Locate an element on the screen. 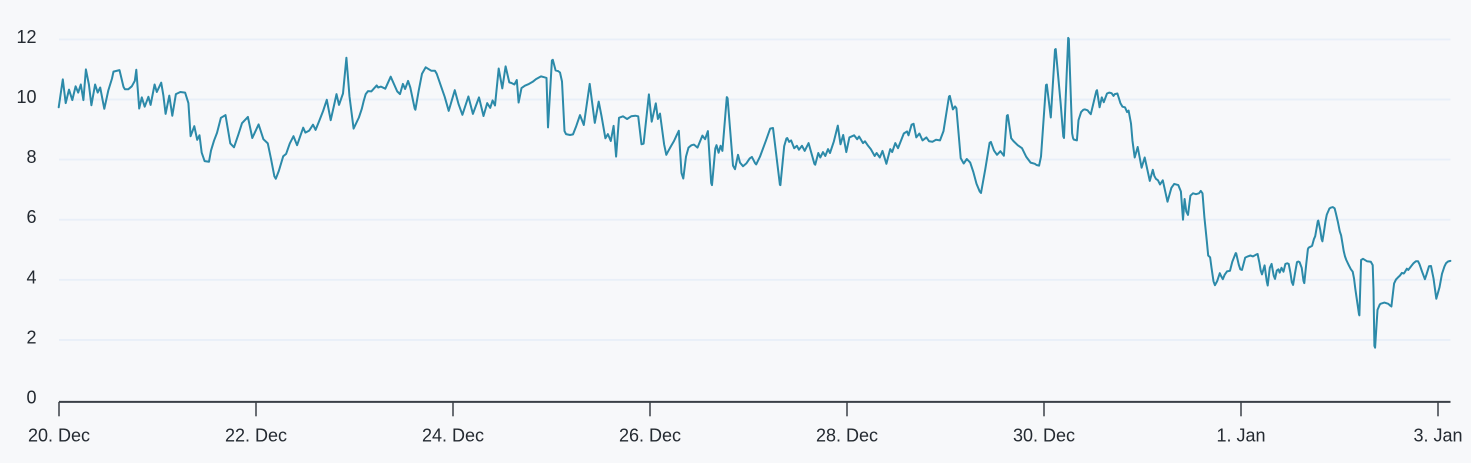  svg-text: 1. Jan is located at coordinates (1240, 436).